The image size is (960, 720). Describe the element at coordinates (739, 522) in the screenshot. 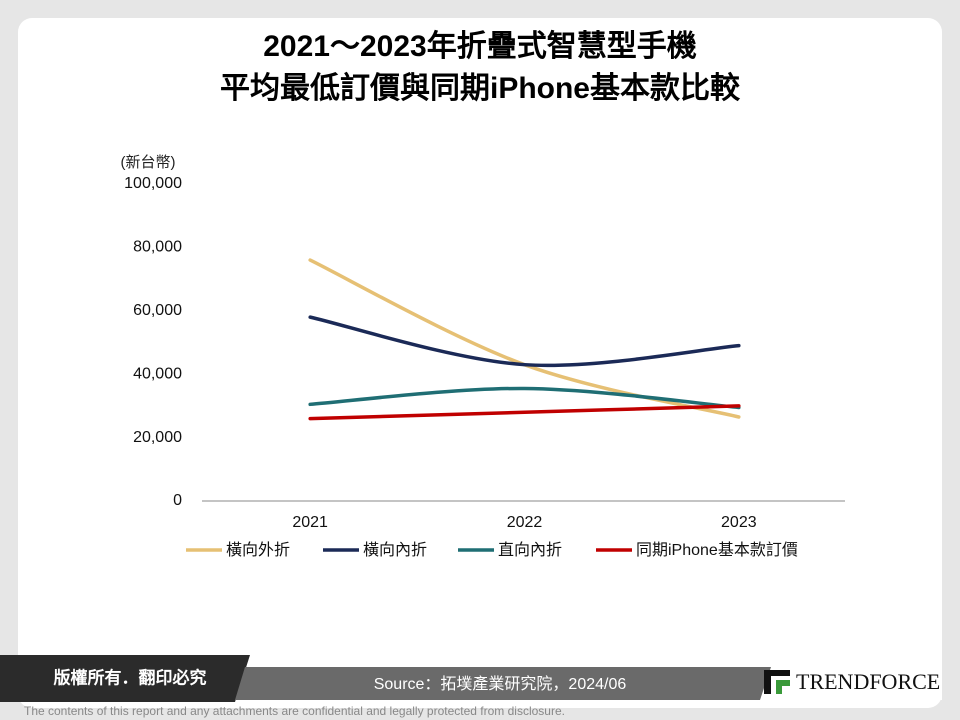

I see `x-tick-label: 2023` at that location.